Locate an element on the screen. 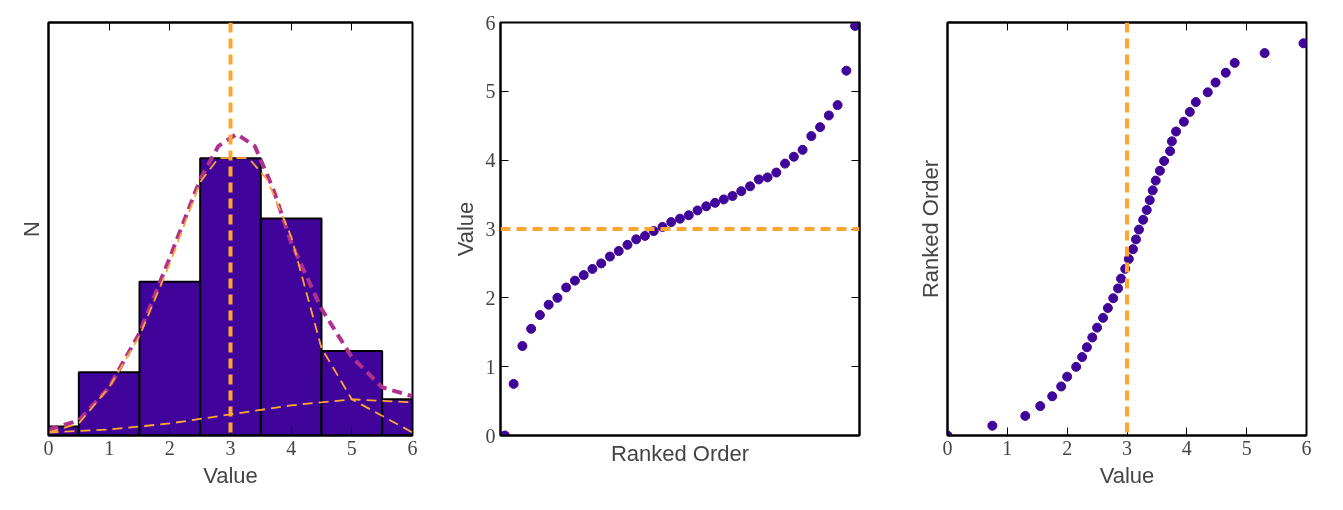 The height and width of the screenshot is (510, 1343). y-tick-label: 5 is located at coordinates (490, 91).